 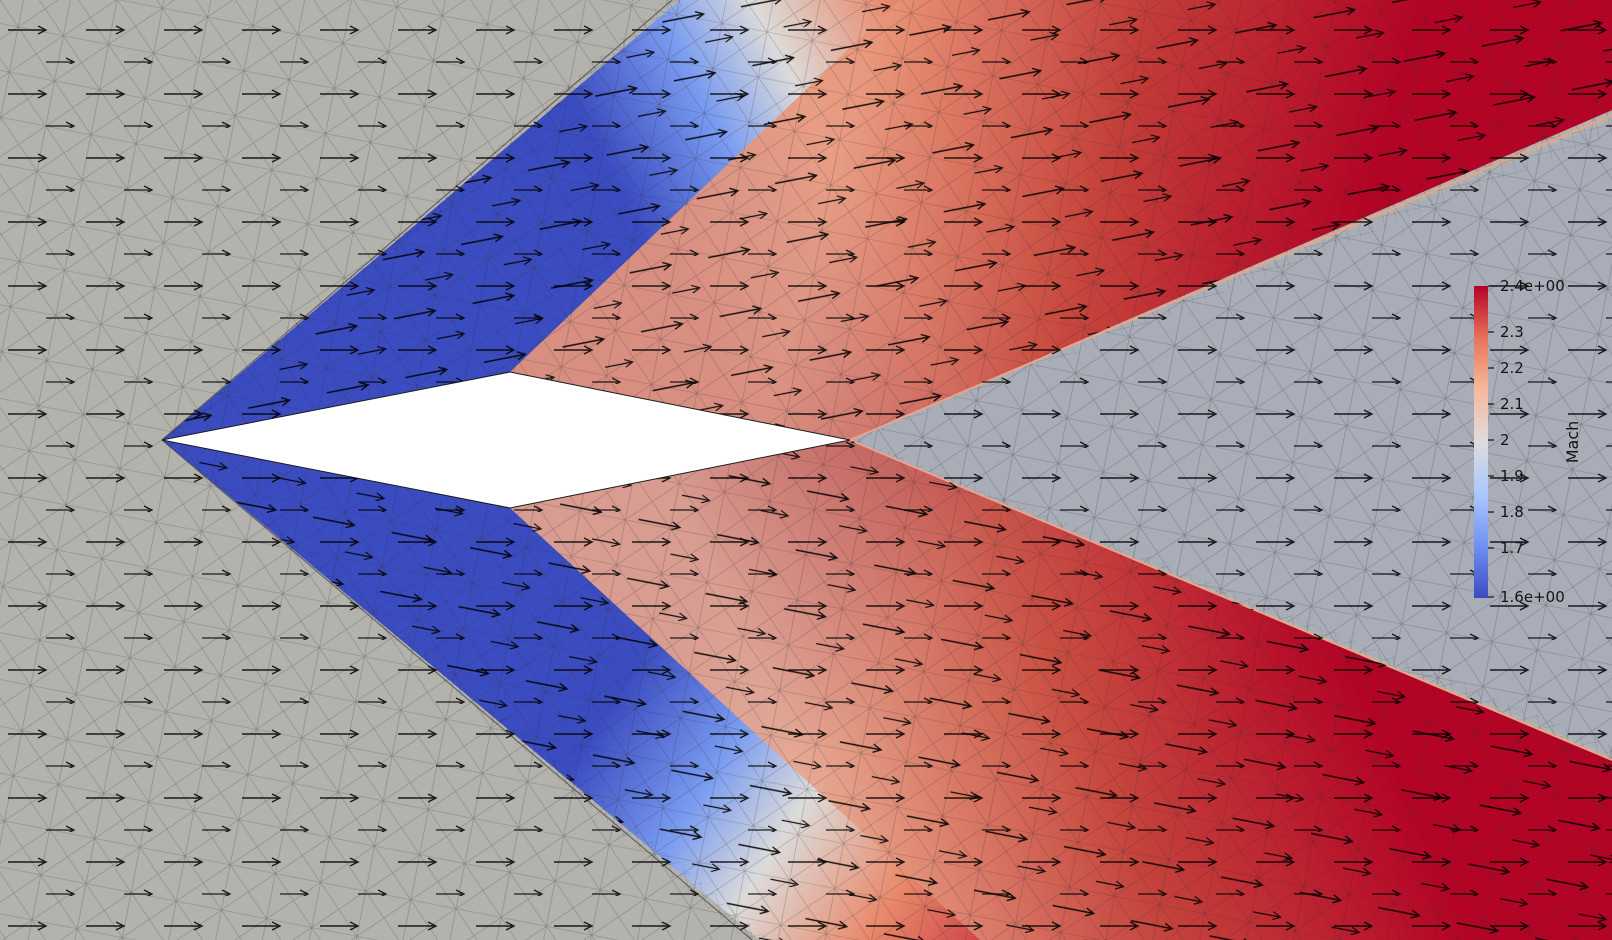 I want to click on diamond-airfoil, so click(x=506, y=440).